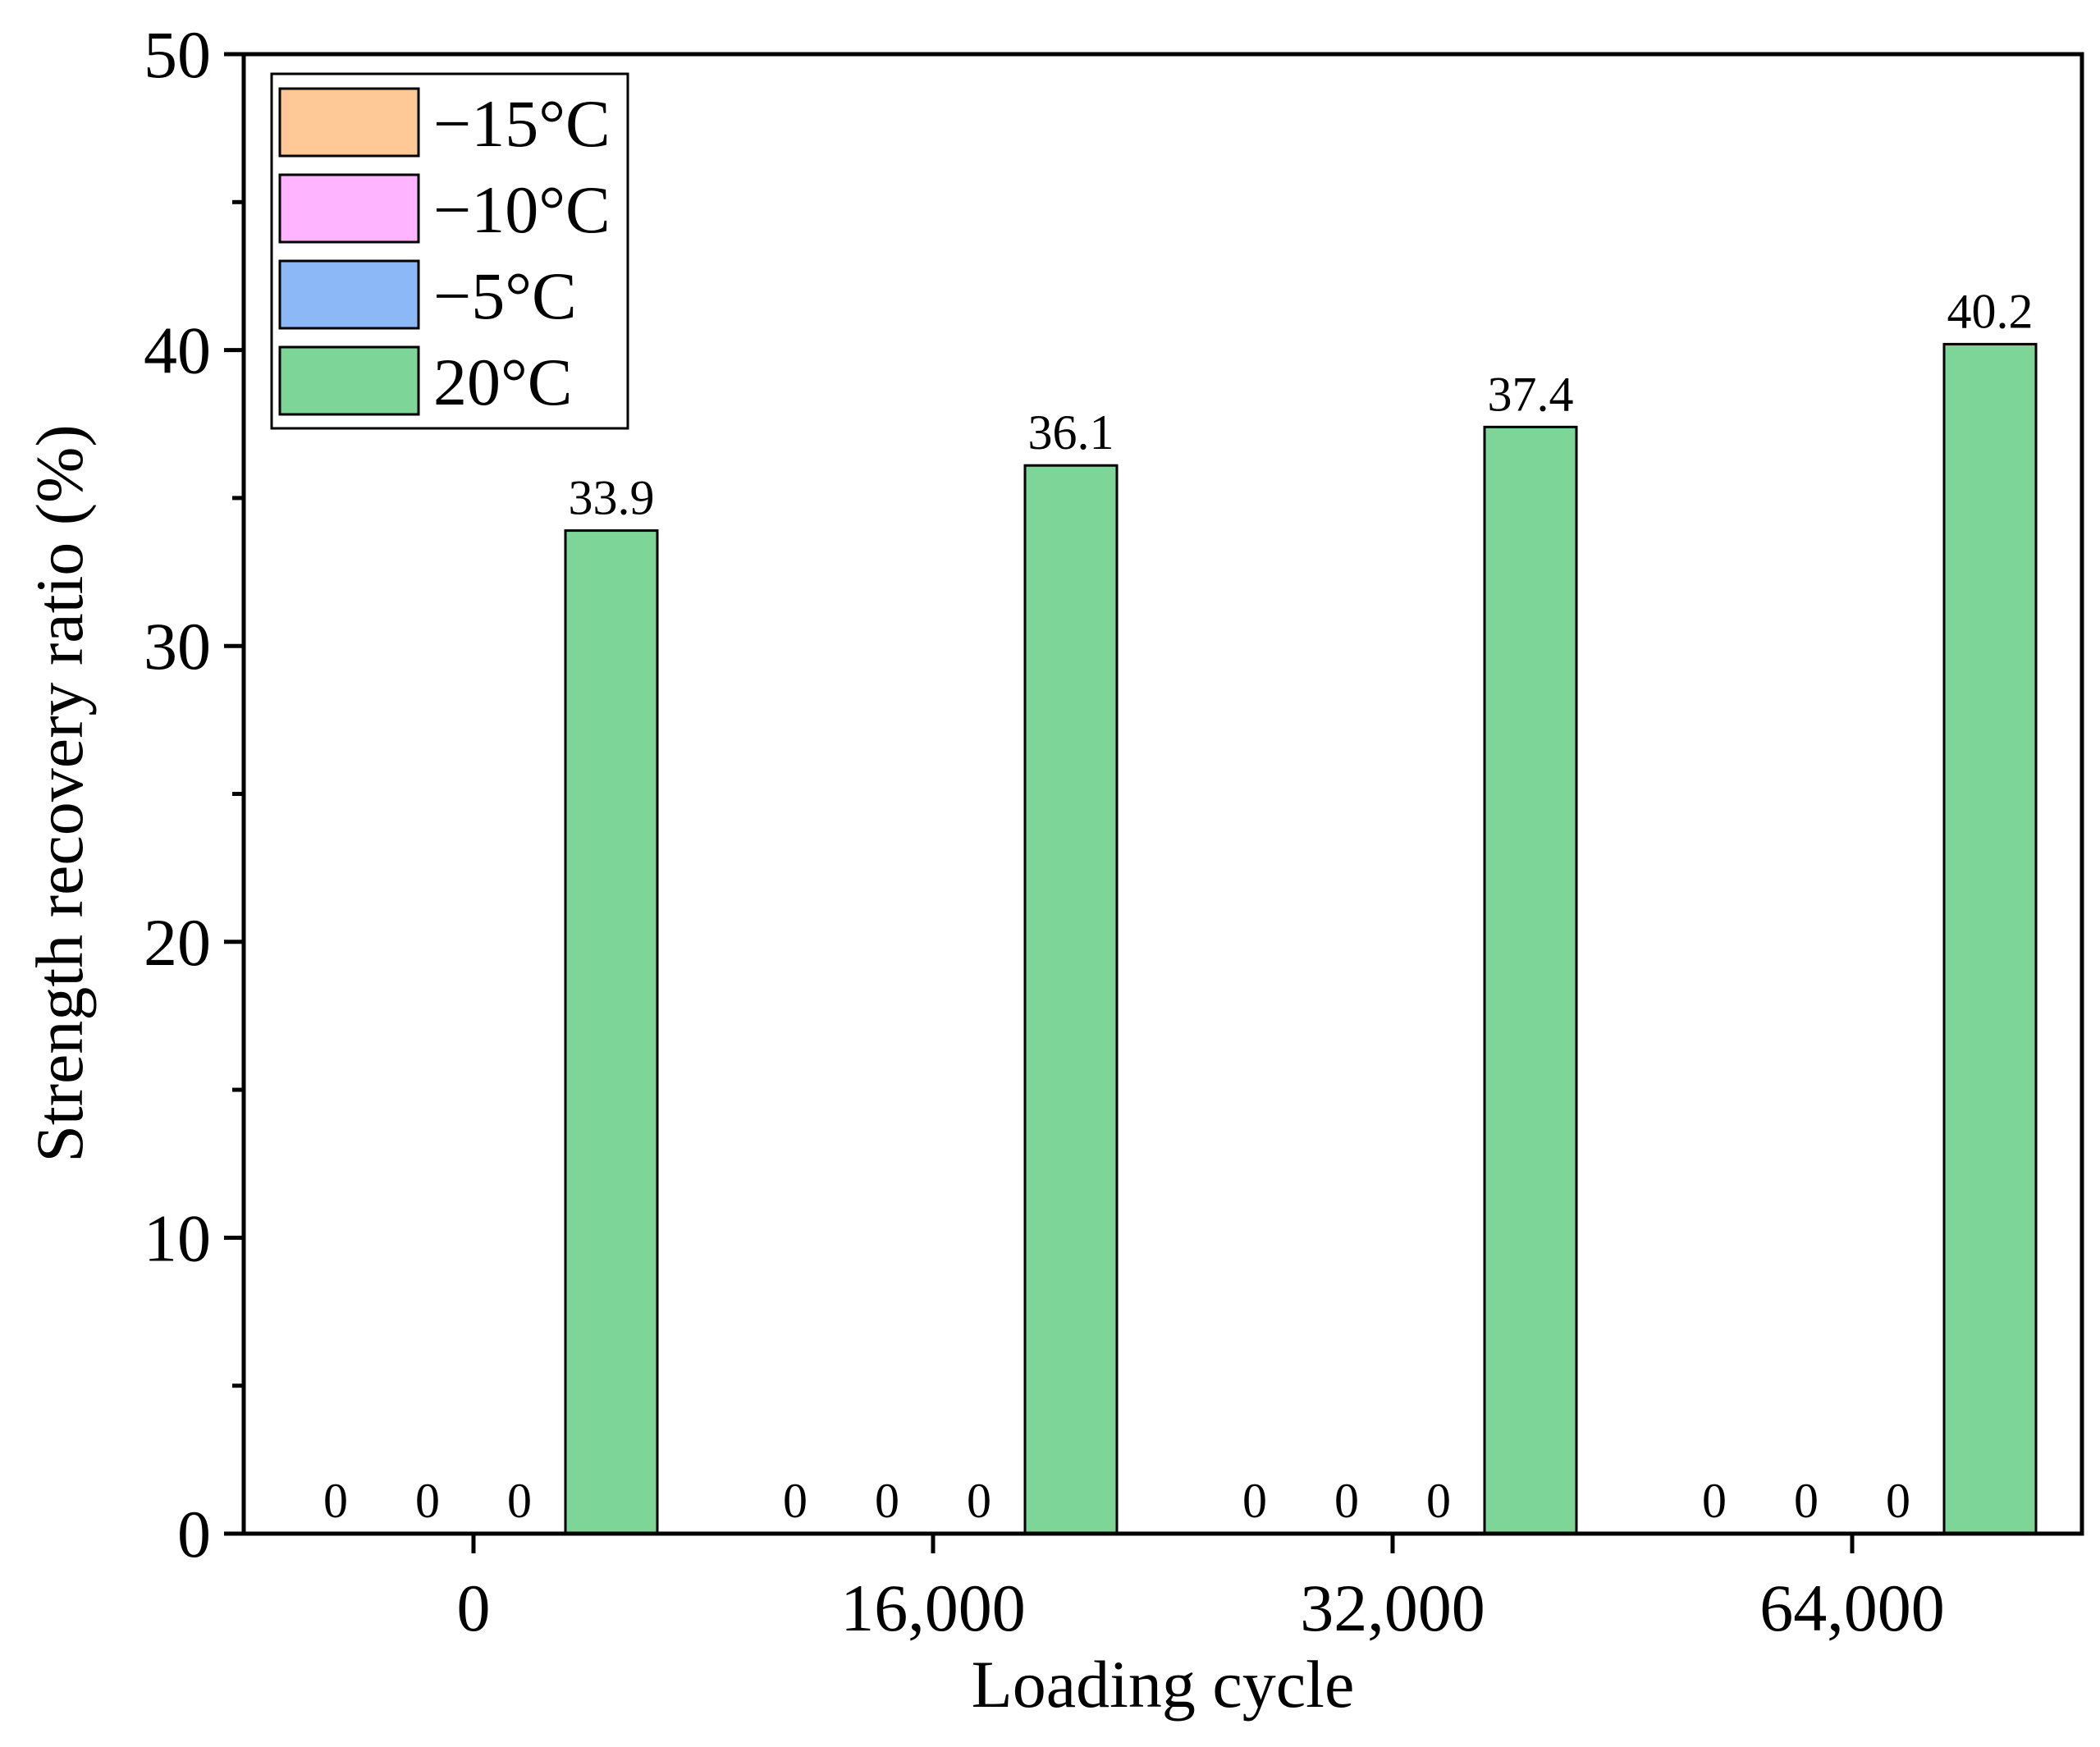 The width and height of the screenshot is (2100, 1747). I want to click on x-tick-label-64-000: 64,000, so click(1852, 1608).